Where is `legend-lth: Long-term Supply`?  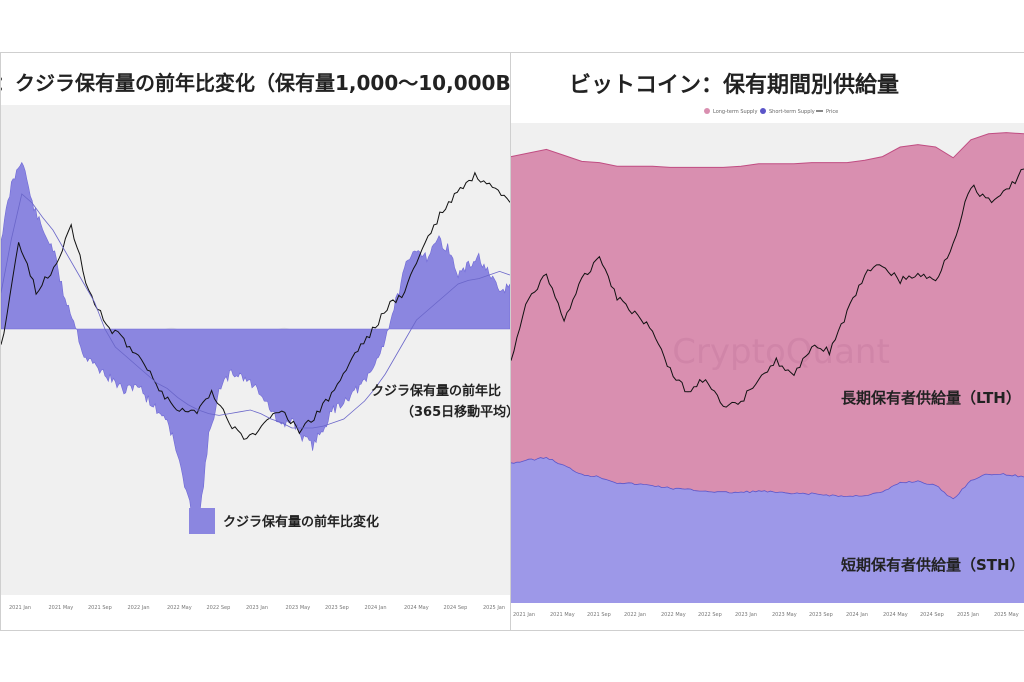
legend-lth: Long-term Supply is located at coordinates (735, 112).